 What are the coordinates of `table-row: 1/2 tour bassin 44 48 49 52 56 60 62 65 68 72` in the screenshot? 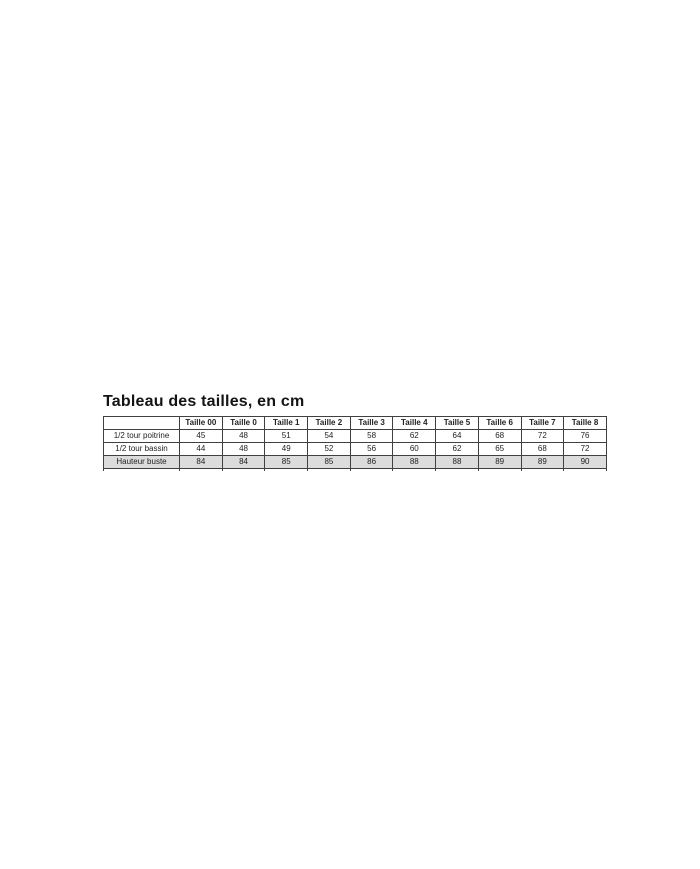 It's located at (355, 449).